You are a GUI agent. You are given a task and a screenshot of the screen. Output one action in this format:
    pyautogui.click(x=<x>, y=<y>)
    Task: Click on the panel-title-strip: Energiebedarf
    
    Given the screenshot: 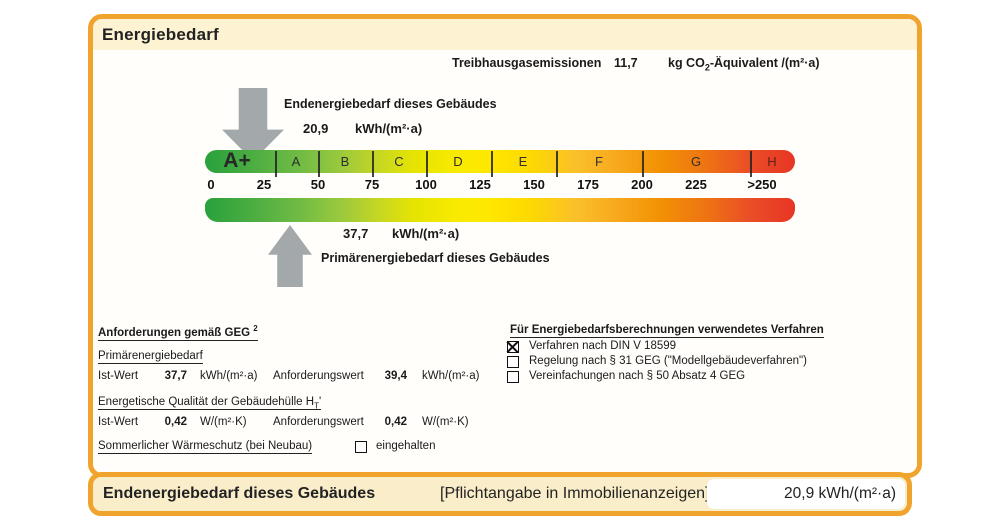 What is the action you would take?
    pyautogui.click(x=505, y=34)
    